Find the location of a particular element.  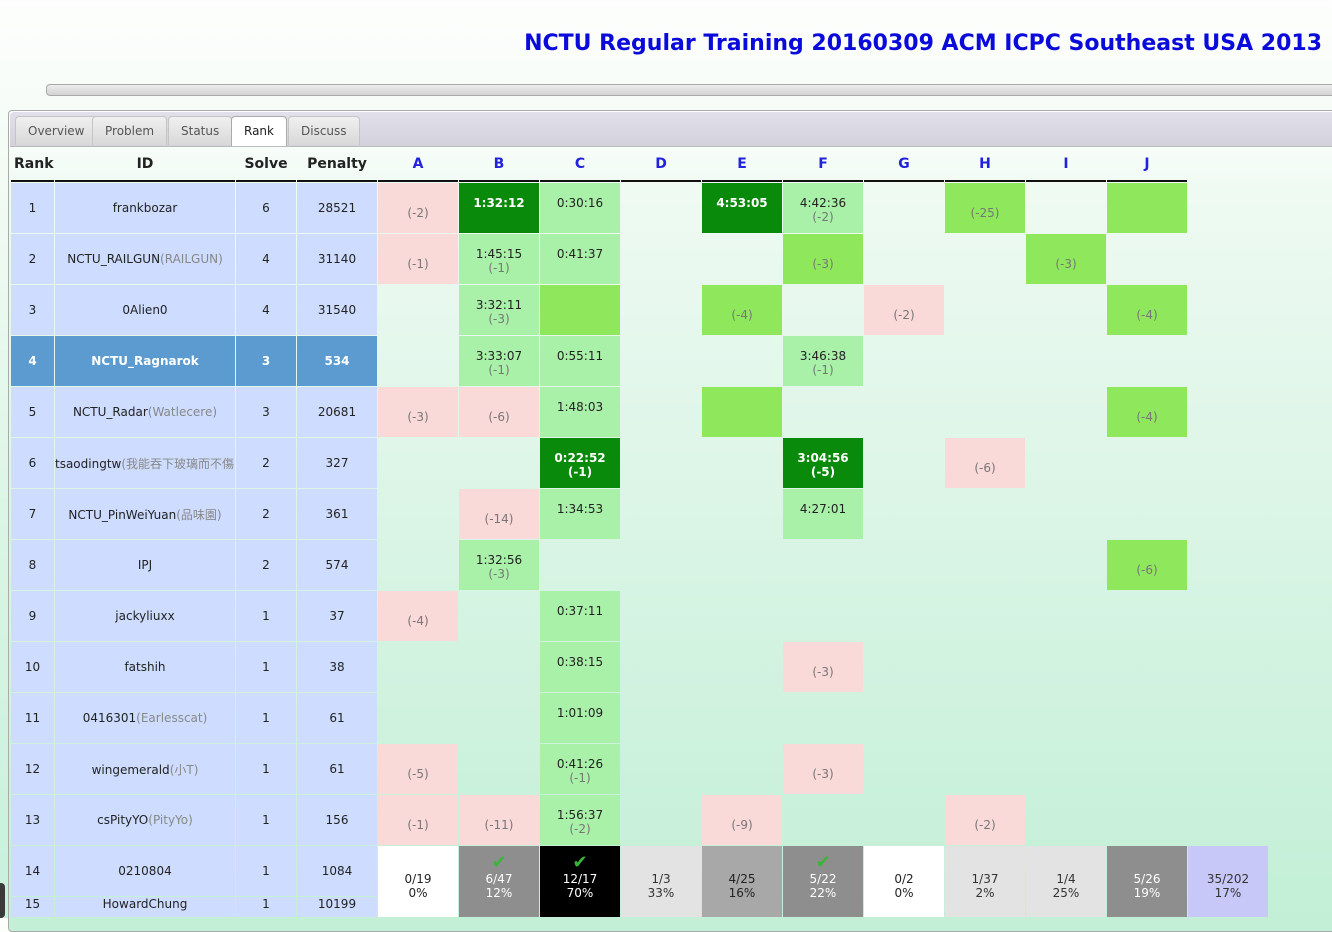

problem-cell-b: (-14) is located at coordinates (499, 514).